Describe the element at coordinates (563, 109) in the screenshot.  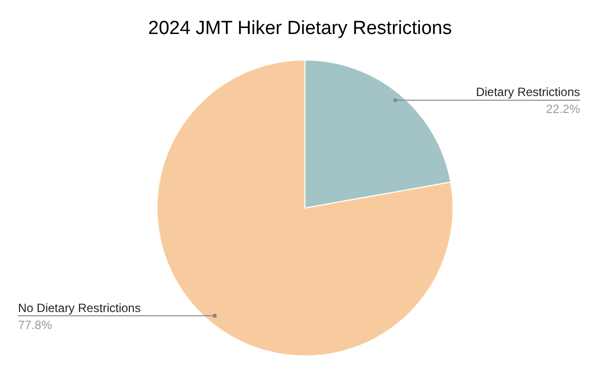
I see `data-label: 22.2%` at that location.